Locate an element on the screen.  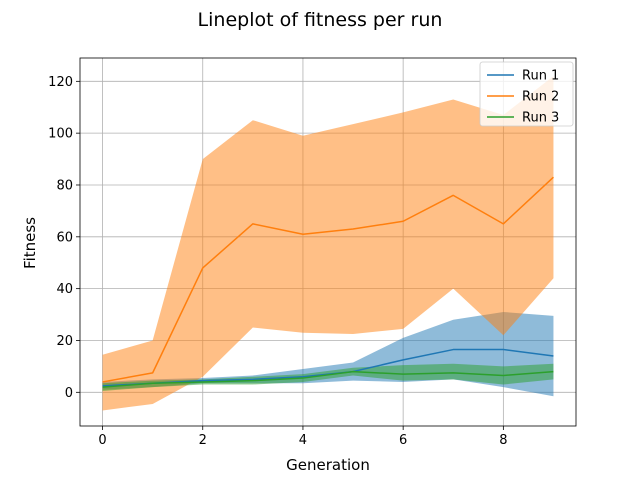
legend-box is located at coordinates (526, 94).